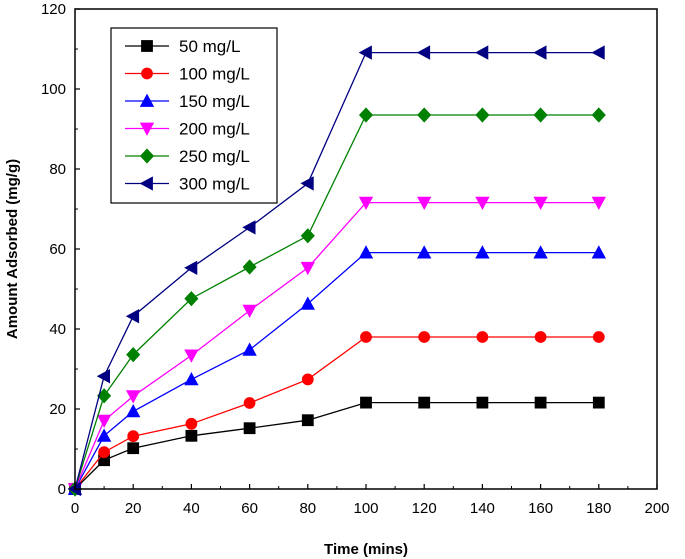 The image size is (685, 559). Describe the element at coordinates (366, 549) in the screenshot. I see `x-axis-title: Time (mins)` at that location.